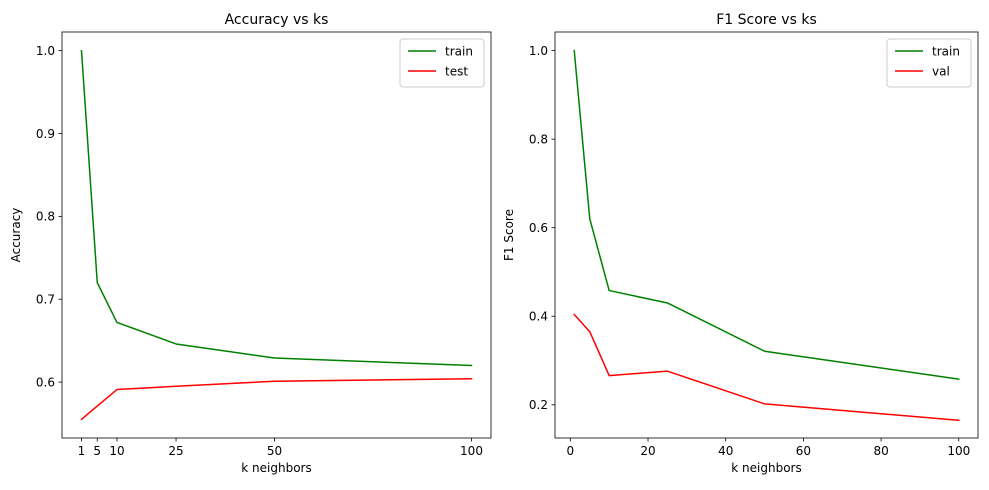 The width and height of the screenshot is (989, 490). What do you see at coordinates (538, 317) in the screenshot?
I see `y-tick-label: 0.4` at bounding box center [538, 317].